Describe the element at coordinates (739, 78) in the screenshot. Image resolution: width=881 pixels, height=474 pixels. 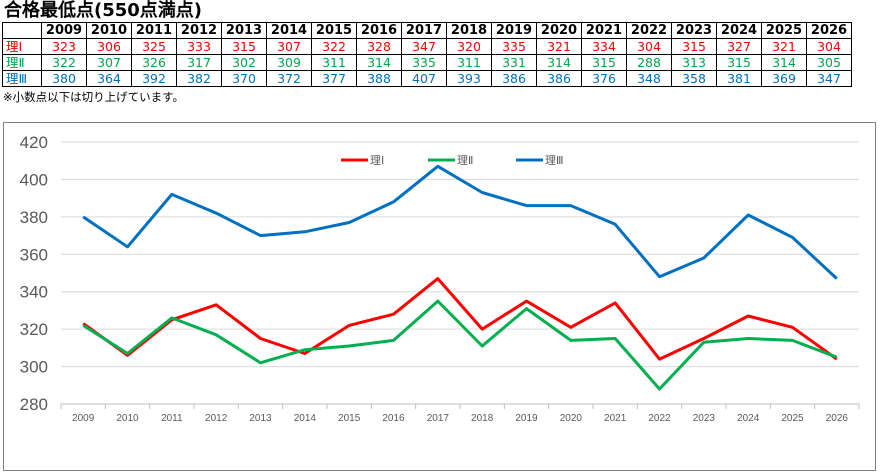
I see `score-cell: 381` at that location.